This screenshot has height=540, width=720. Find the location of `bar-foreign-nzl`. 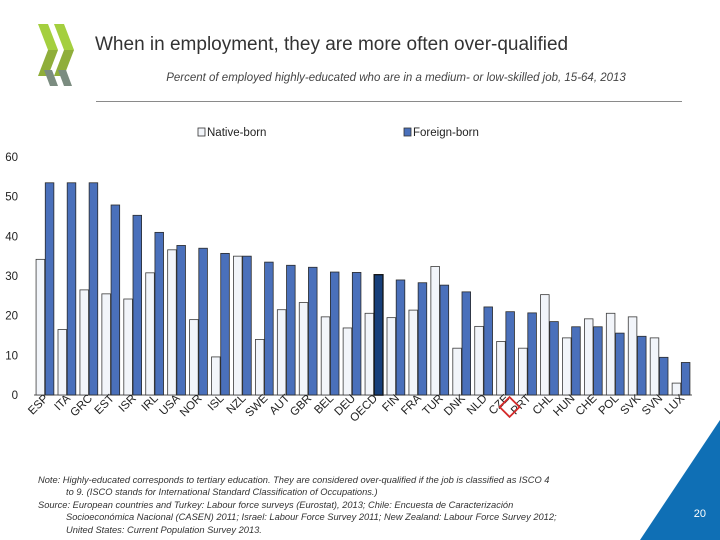

bar-foreign-nzl is located at coordinates (247, 325).